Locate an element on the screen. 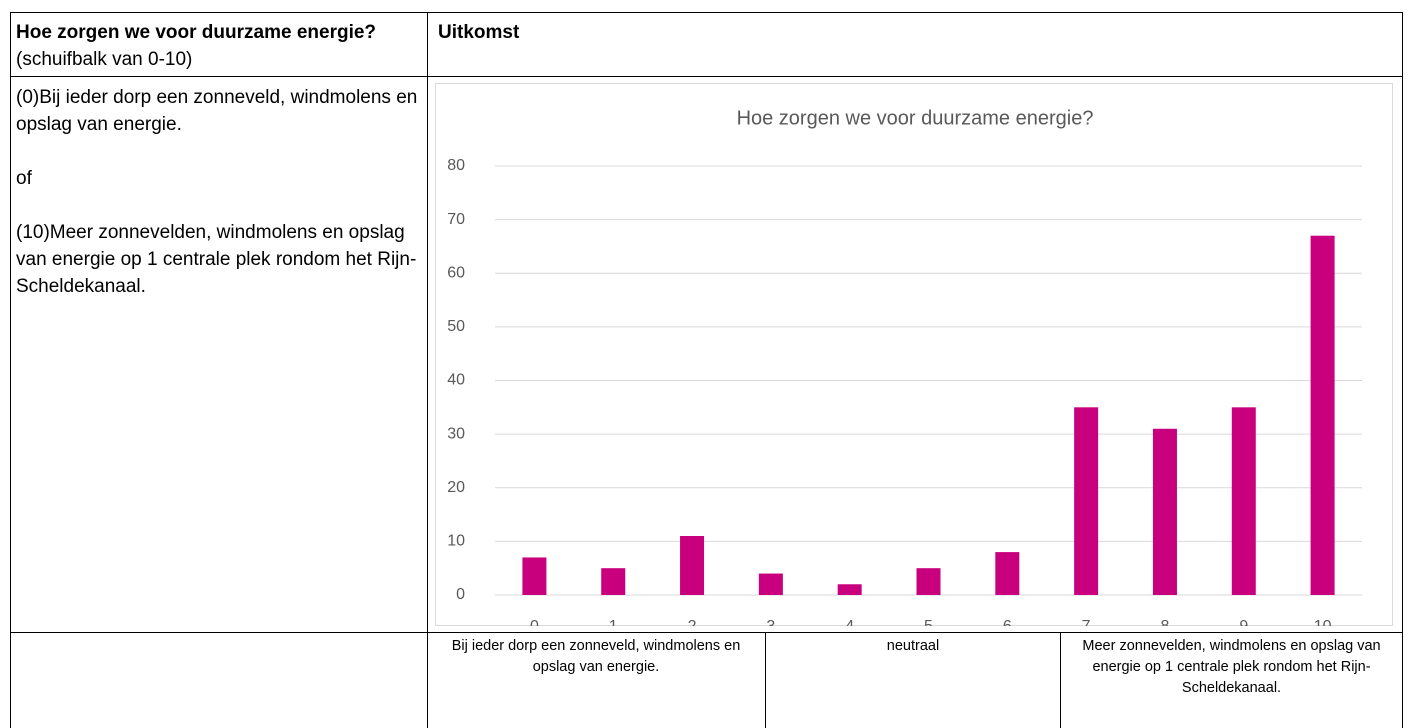 This screenshot has height=728, width=1411. x-tick-label: 2 is located at coordinates (692, 622).